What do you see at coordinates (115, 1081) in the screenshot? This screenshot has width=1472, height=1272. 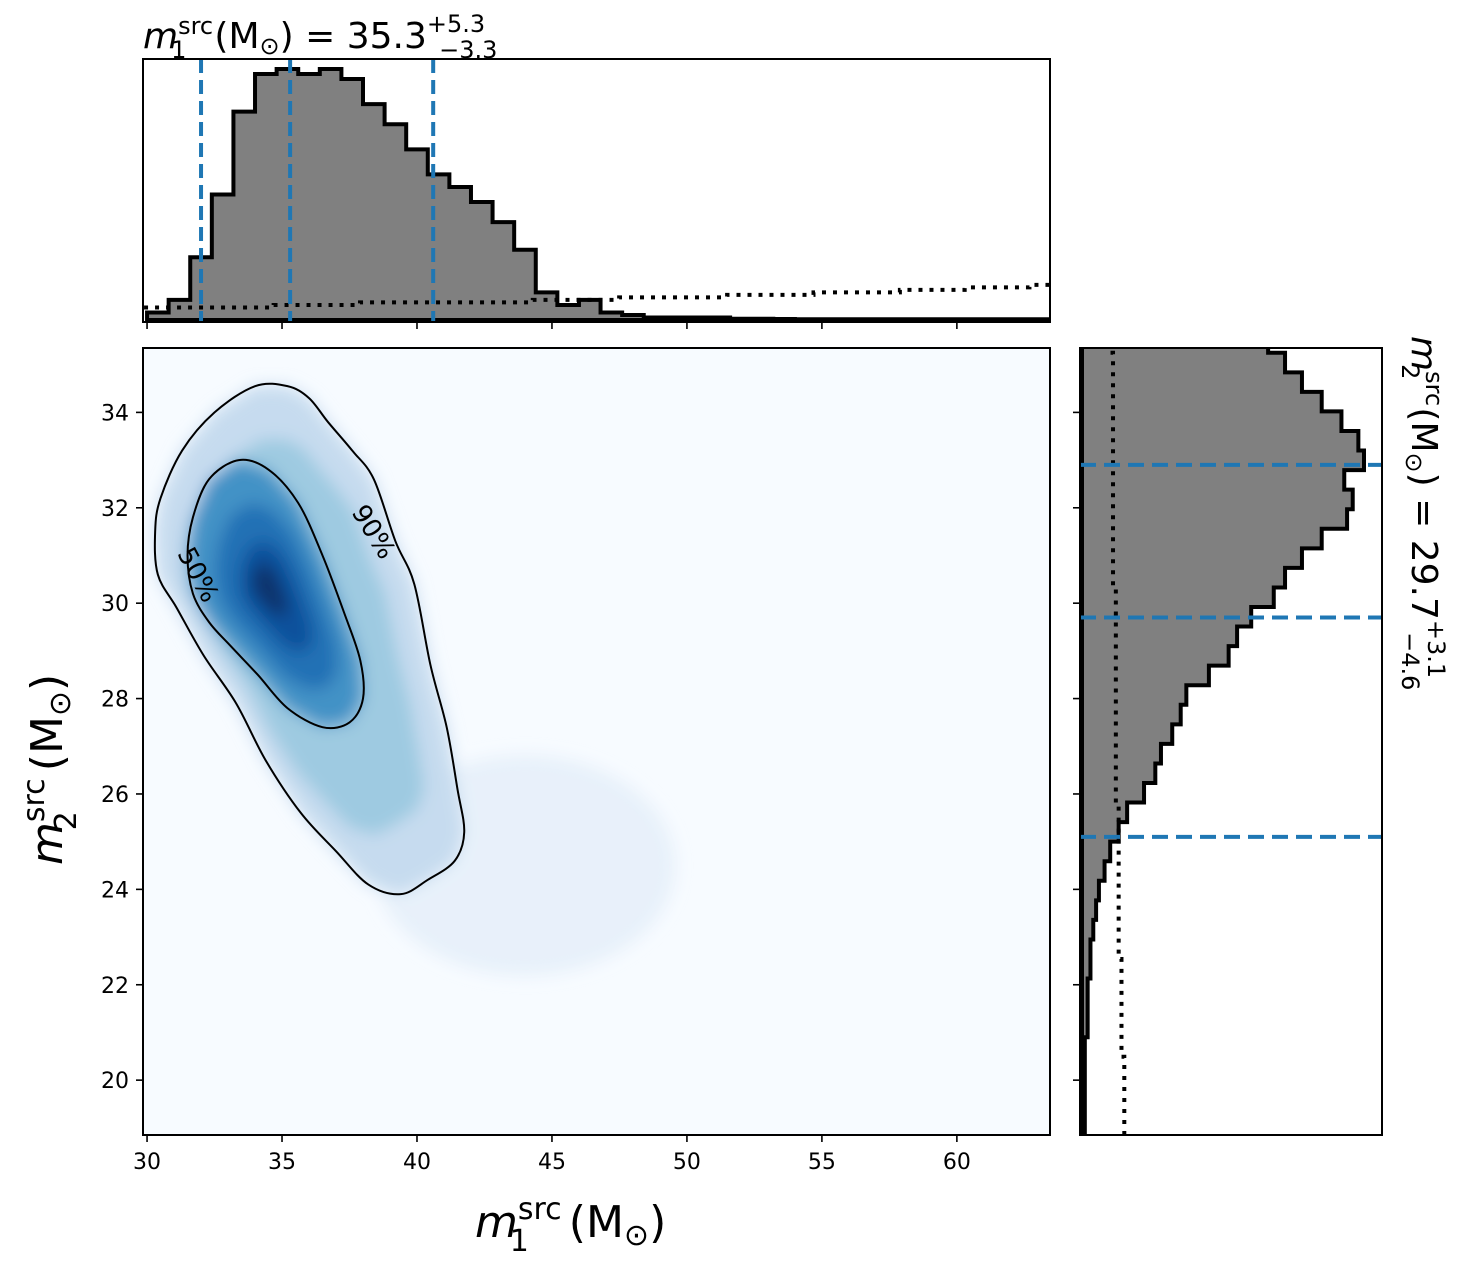 I see `y-tick-label: 20` at bounding box center [115, 1081].